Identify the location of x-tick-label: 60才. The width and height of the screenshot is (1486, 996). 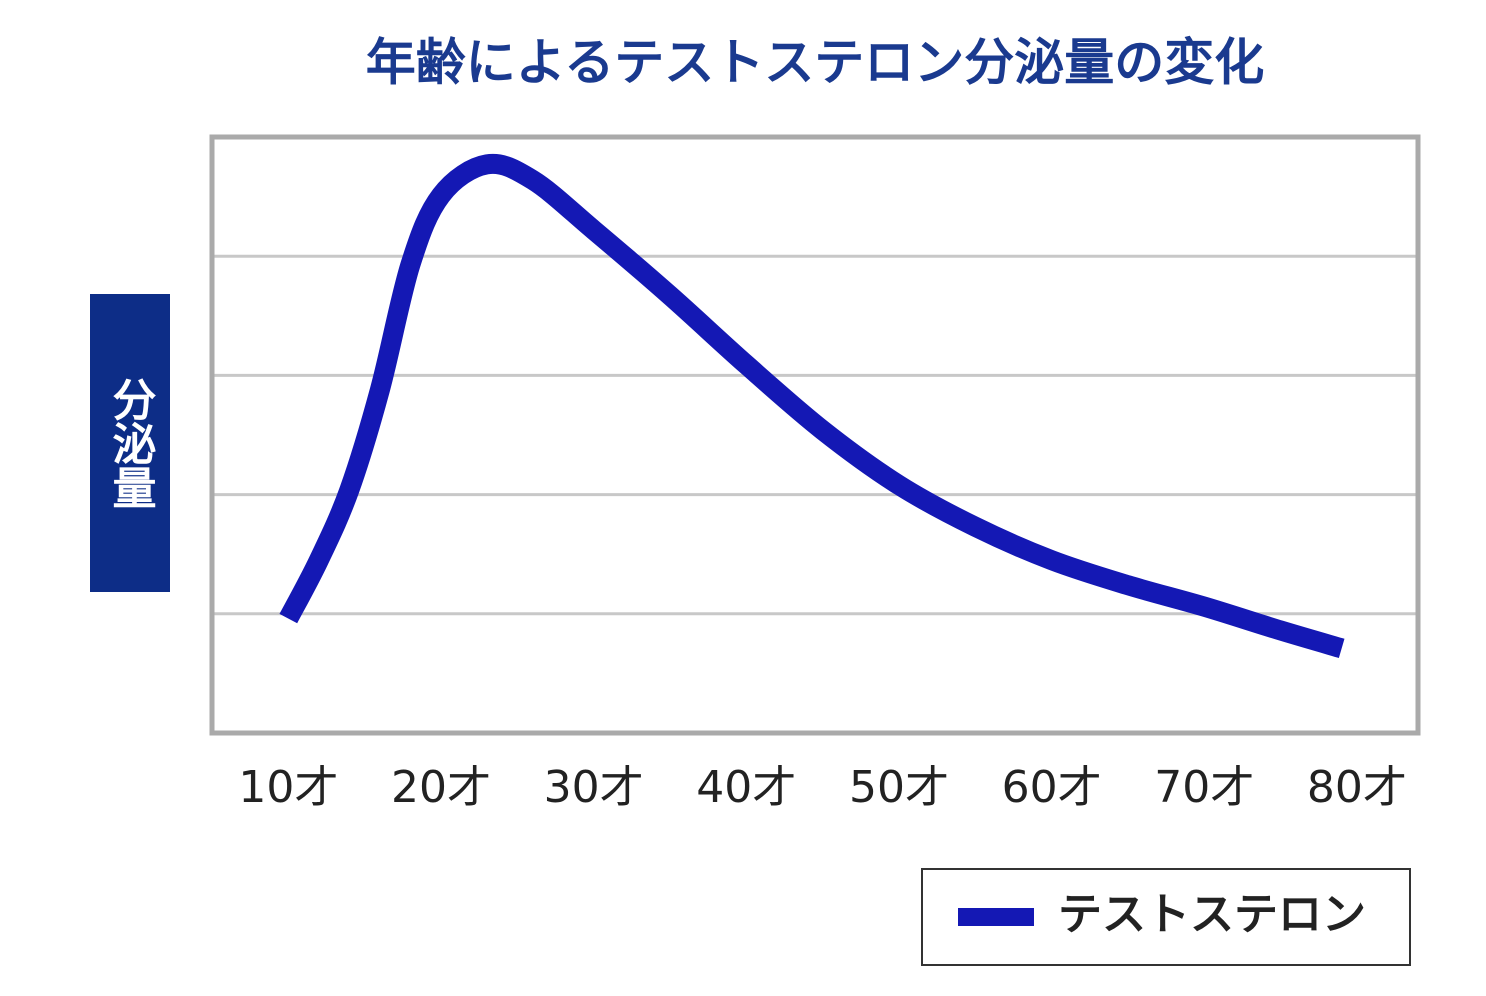
(1052, 787).